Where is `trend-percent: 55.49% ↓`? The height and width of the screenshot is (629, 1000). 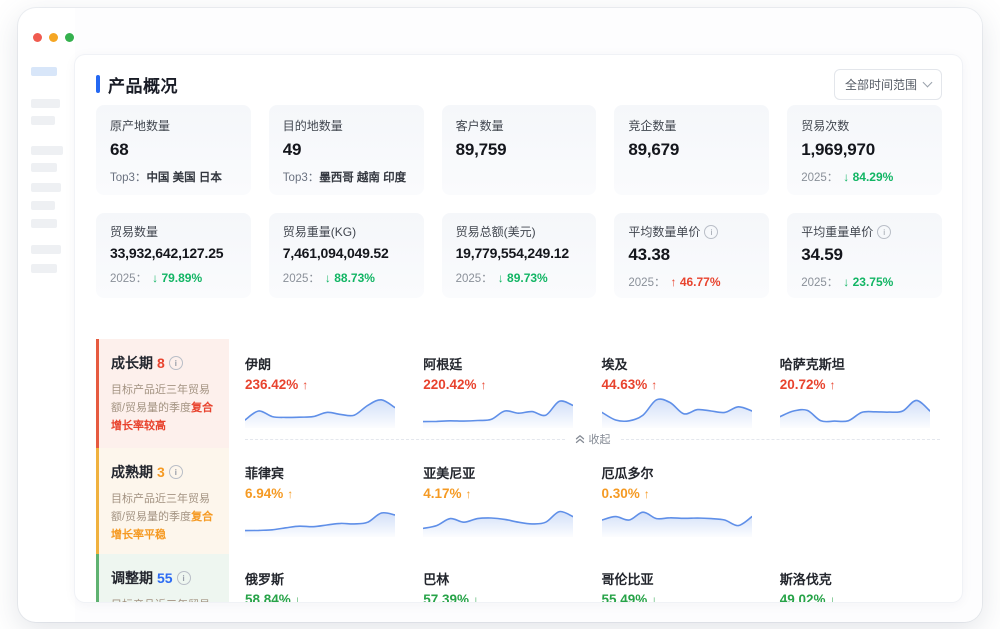 trend-percent: 55.49% ↓ is located at coordinates (682, 597).